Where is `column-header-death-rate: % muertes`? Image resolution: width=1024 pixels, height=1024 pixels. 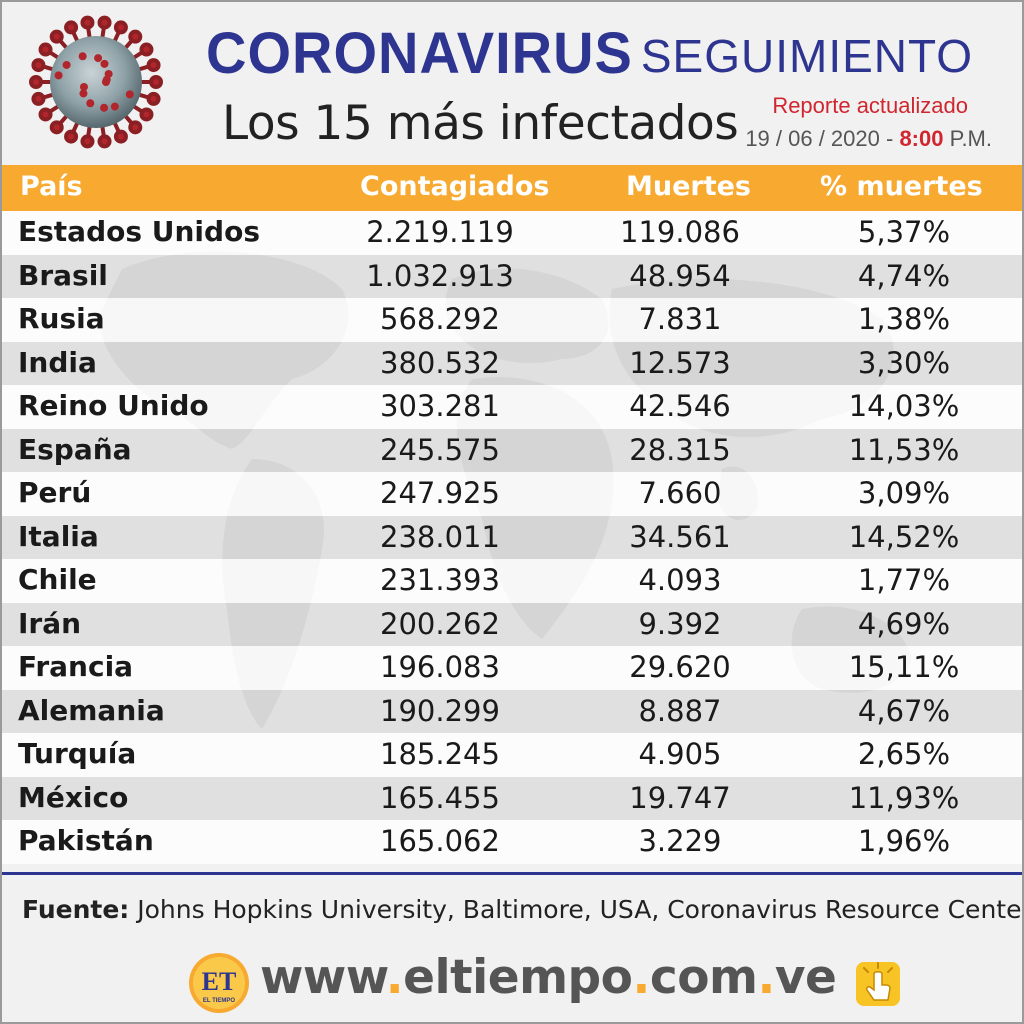
column-header-death-rate: % muertes is located at coordinates (901, 186).